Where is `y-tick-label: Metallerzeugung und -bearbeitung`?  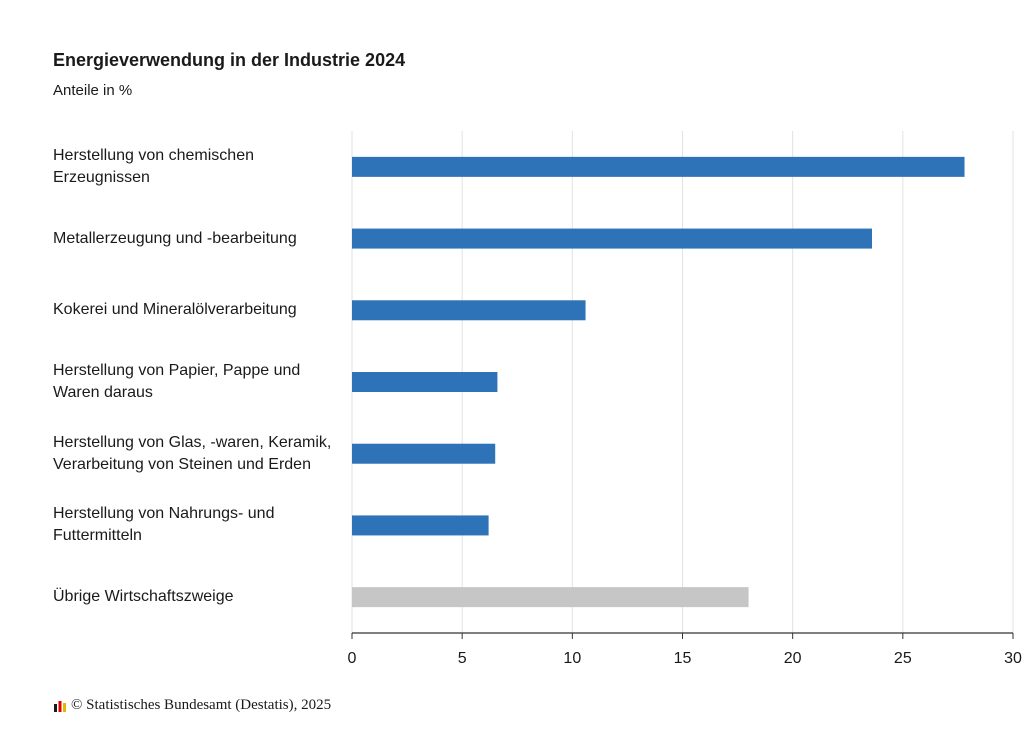 y-tick-label: Metallerzeugung und -bearbeitung is located at coordinates (175, 238).